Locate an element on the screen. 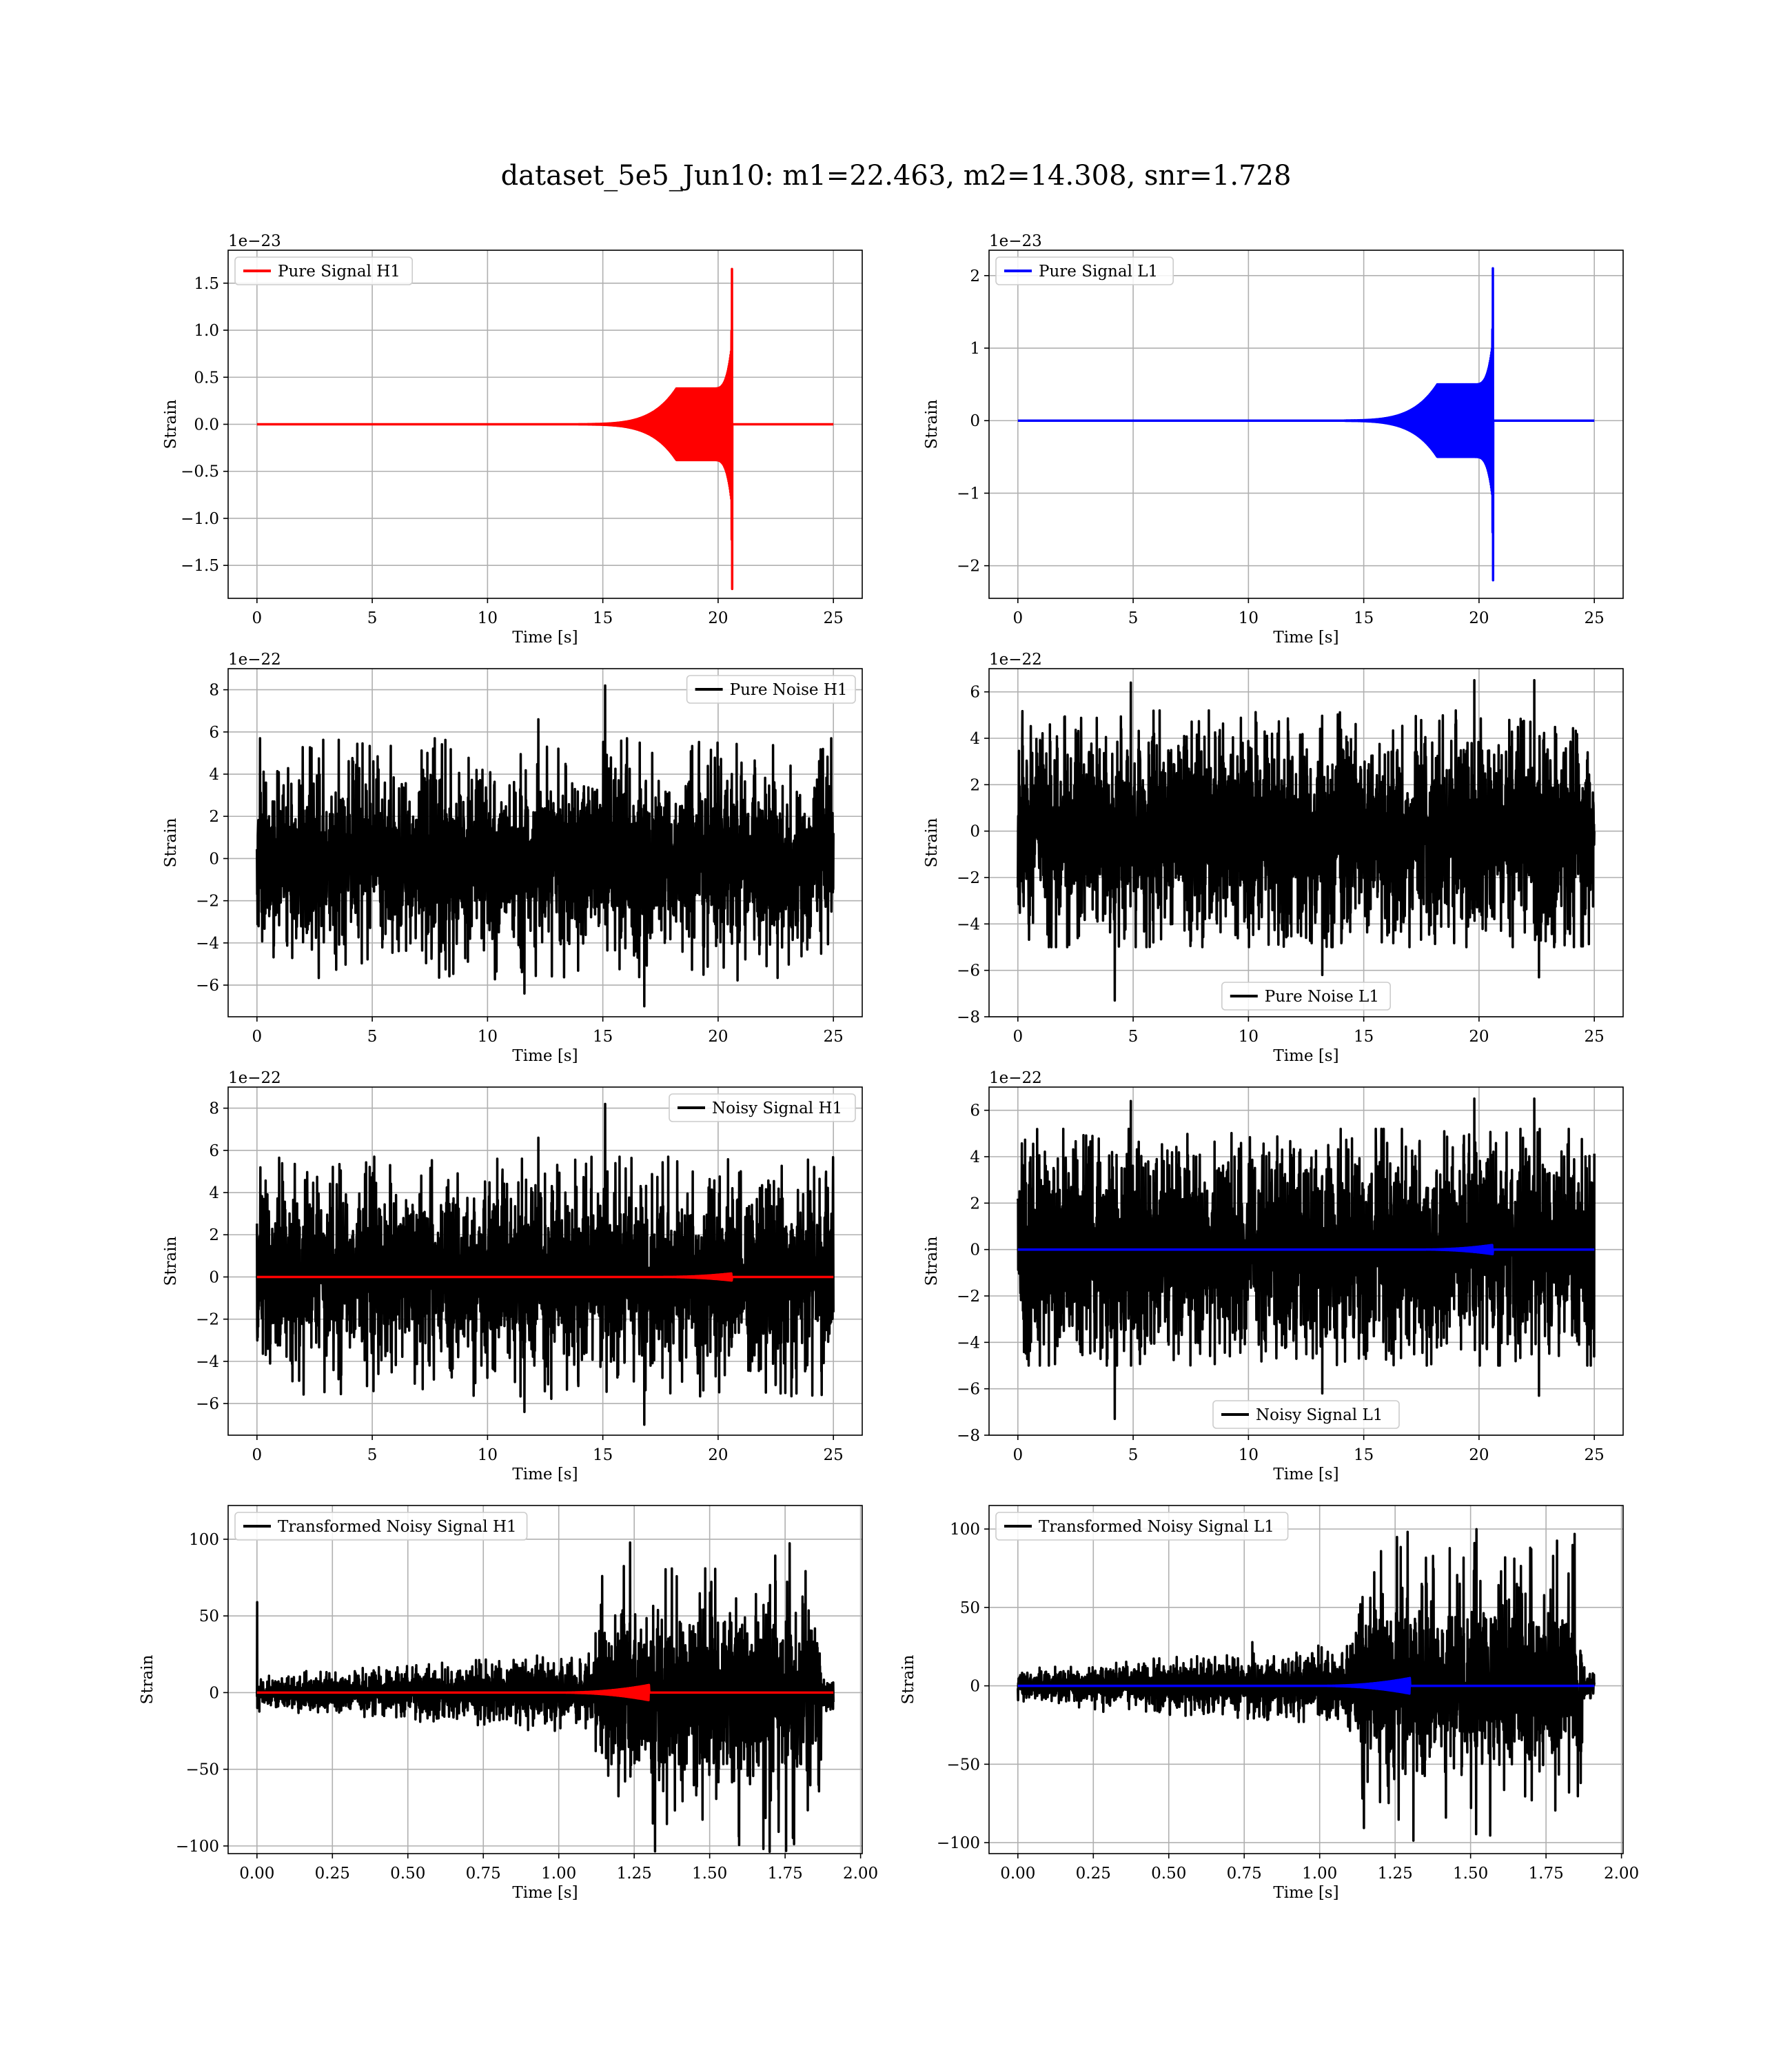 The height and width of the screenshot is (2068, 1792). x-tick-label: 0.75 is located at coordinates (483, 1874).